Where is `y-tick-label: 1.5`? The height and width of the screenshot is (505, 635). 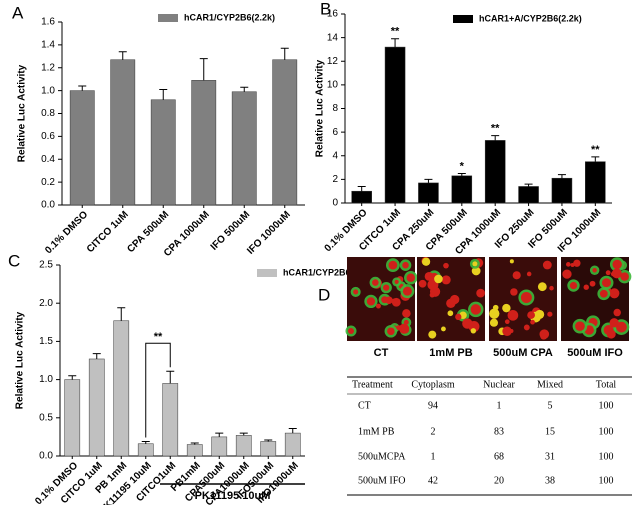 y-tick-label: 1.5 is located at coordinates (46, 341).